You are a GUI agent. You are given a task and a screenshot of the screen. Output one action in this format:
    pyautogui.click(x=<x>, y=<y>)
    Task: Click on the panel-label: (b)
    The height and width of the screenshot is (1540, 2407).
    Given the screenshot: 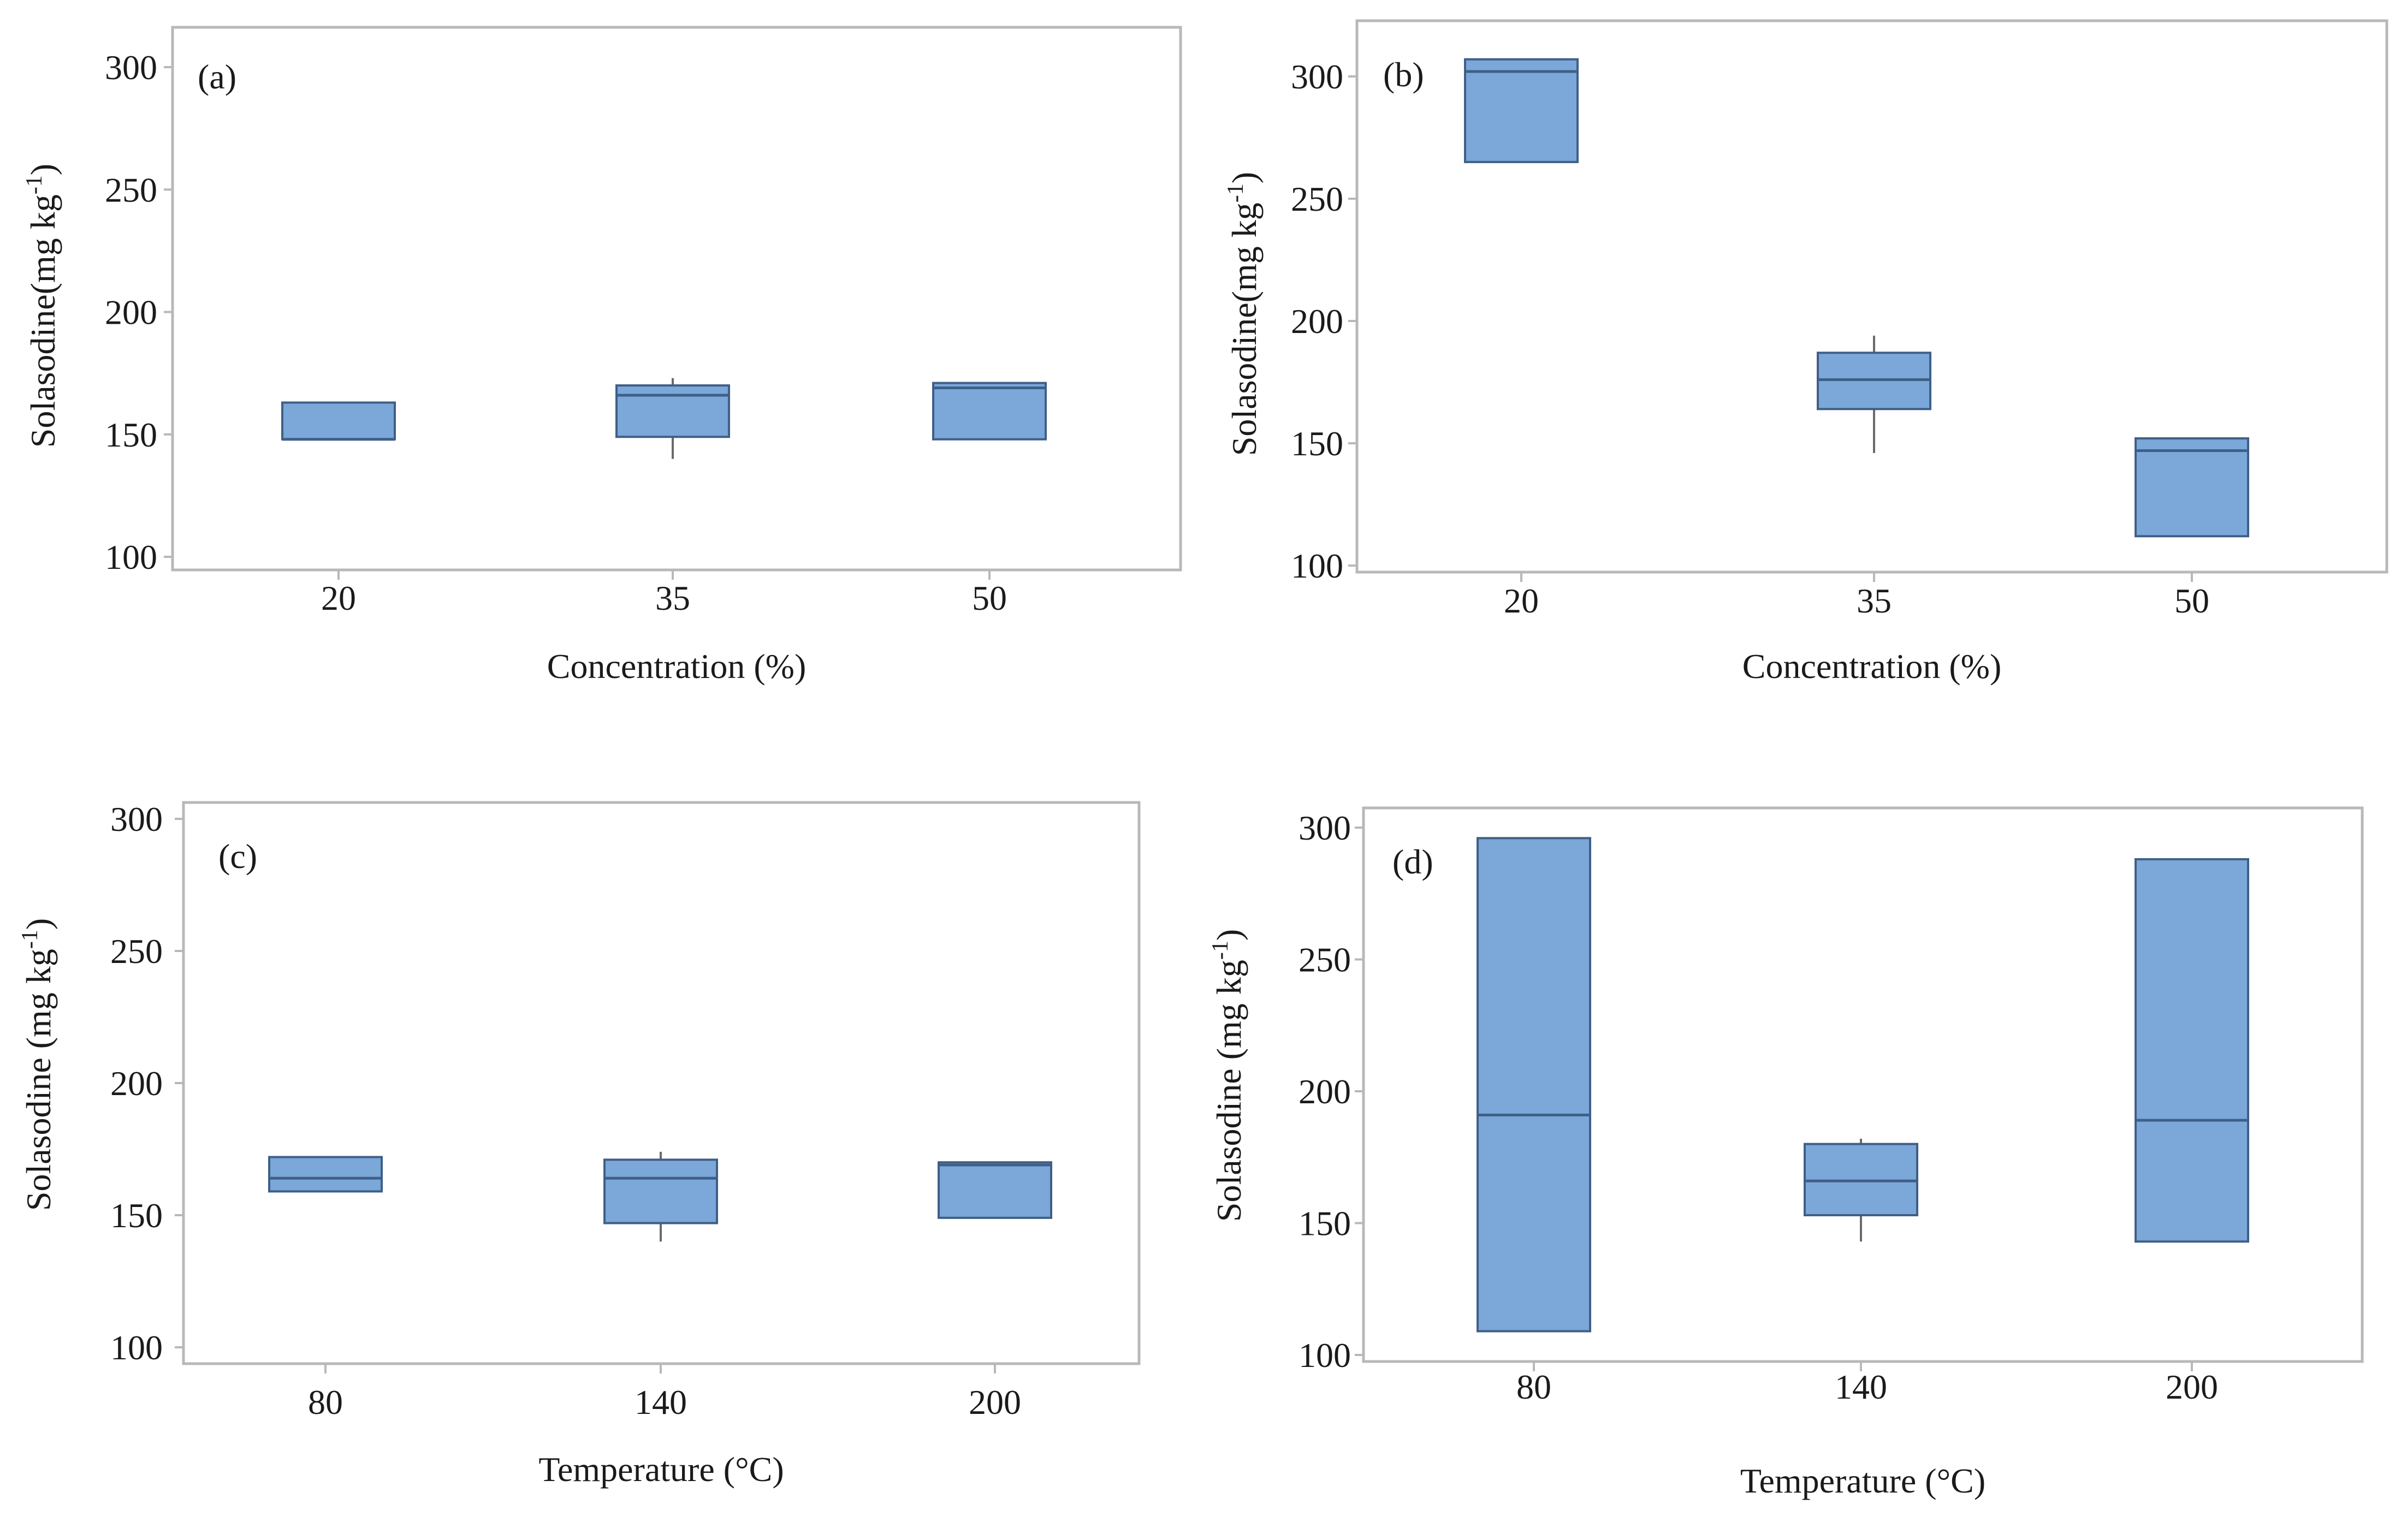 What is the action you would take?
    pyautogui.click(x=1403, y=74)
    